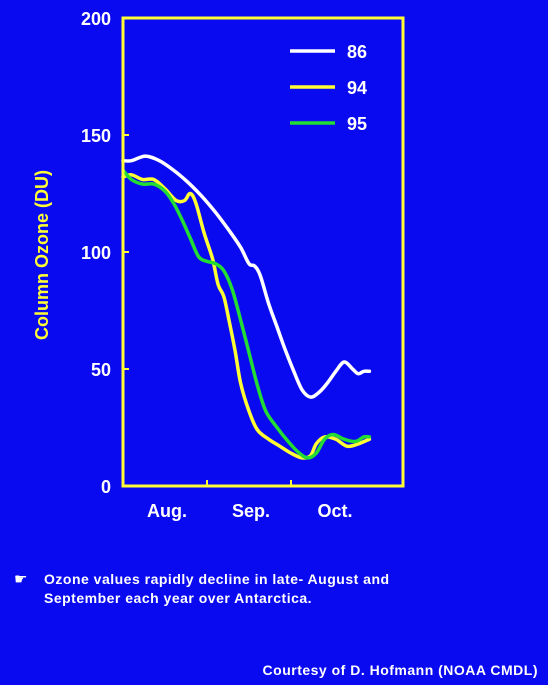  I want to click on y-tick-label-200: 200, so click(96, 19).